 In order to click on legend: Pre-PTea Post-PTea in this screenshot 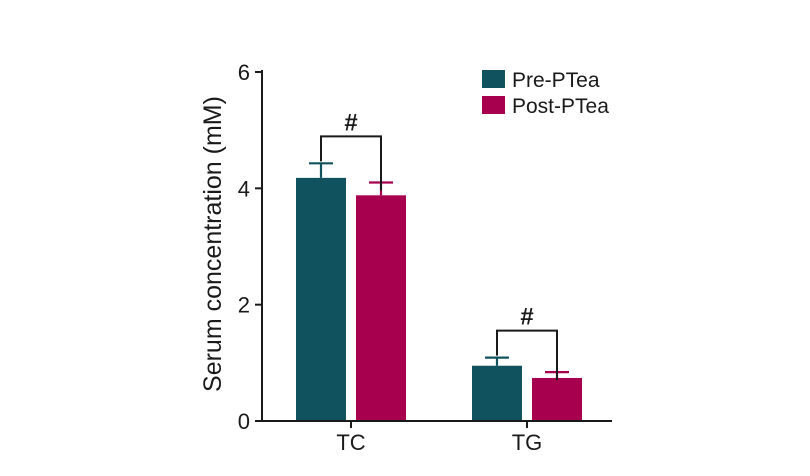, I will do `click(545, 93)`.